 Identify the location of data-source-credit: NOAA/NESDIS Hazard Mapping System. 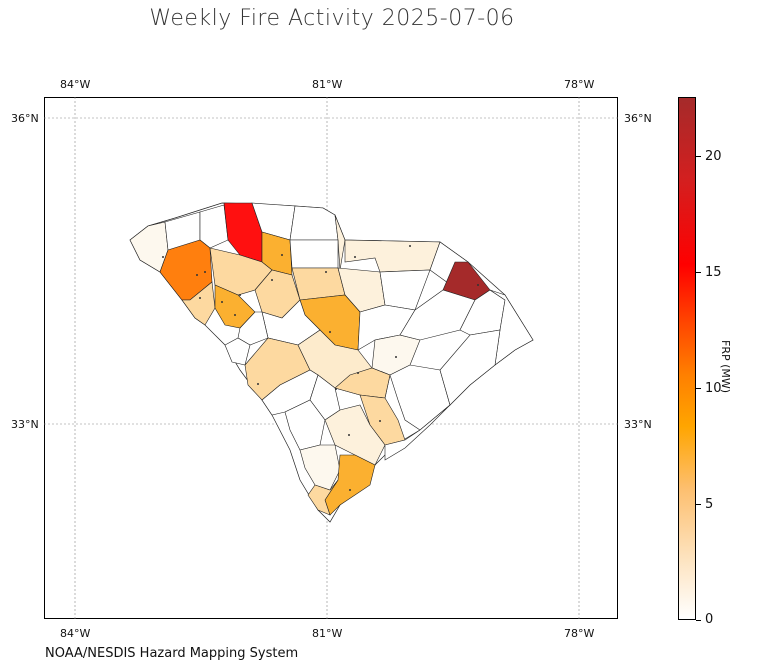
(172, 653).